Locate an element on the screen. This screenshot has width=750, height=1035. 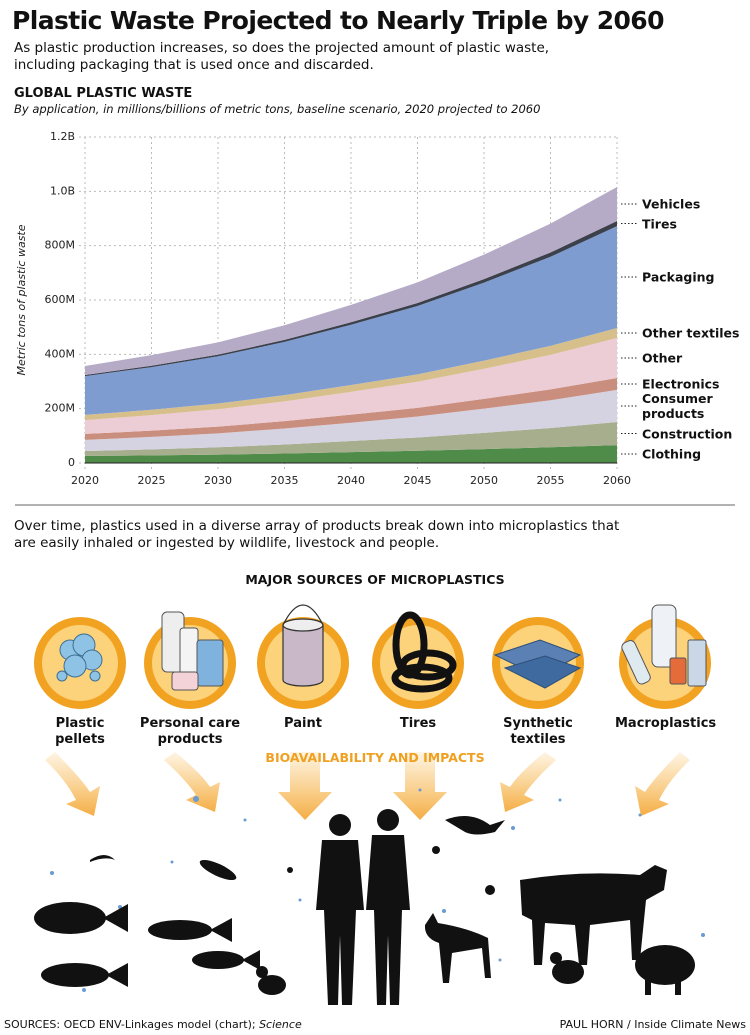
legend-label: Consumer products is located at coordinates (677, 405).